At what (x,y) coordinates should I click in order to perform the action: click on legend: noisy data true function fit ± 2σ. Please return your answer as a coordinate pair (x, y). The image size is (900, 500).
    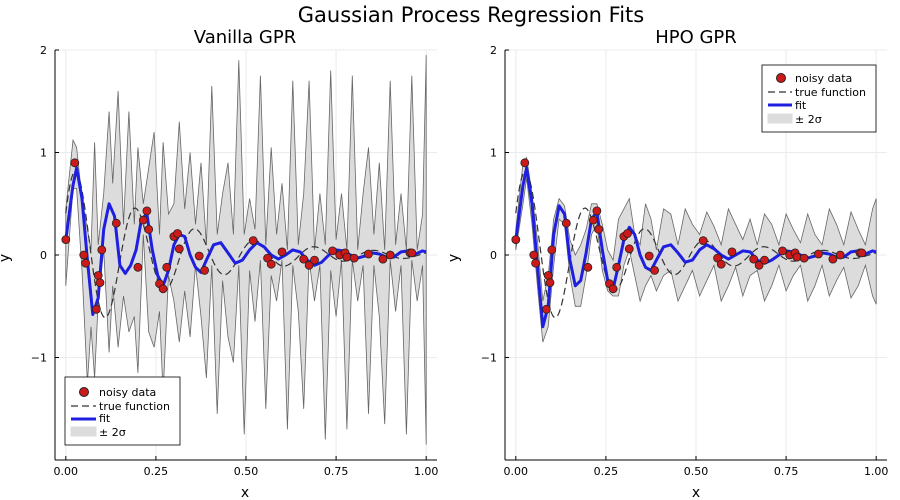
    Looking at the image, I should click on (819, 98).